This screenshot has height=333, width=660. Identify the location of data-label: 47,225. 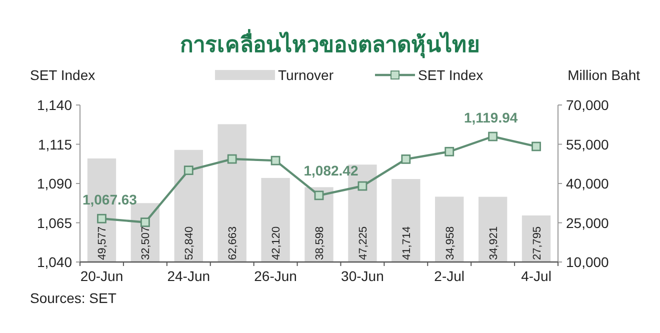
(363, 243).